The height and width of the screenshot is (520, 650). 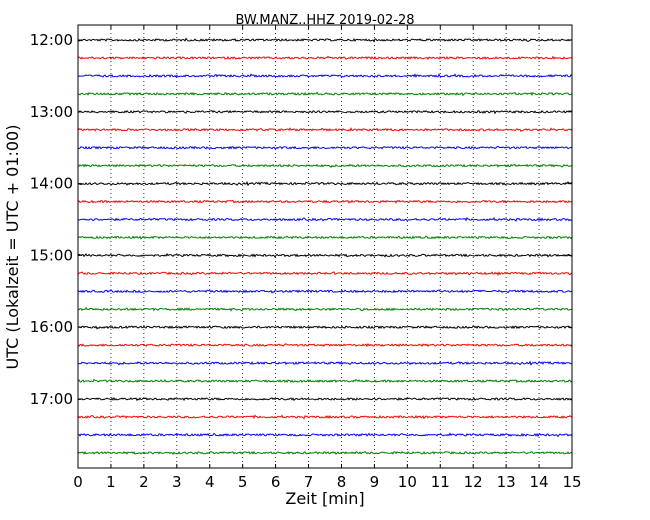 I want to click on x-tick-label: 11, so click(x=440, y=482).